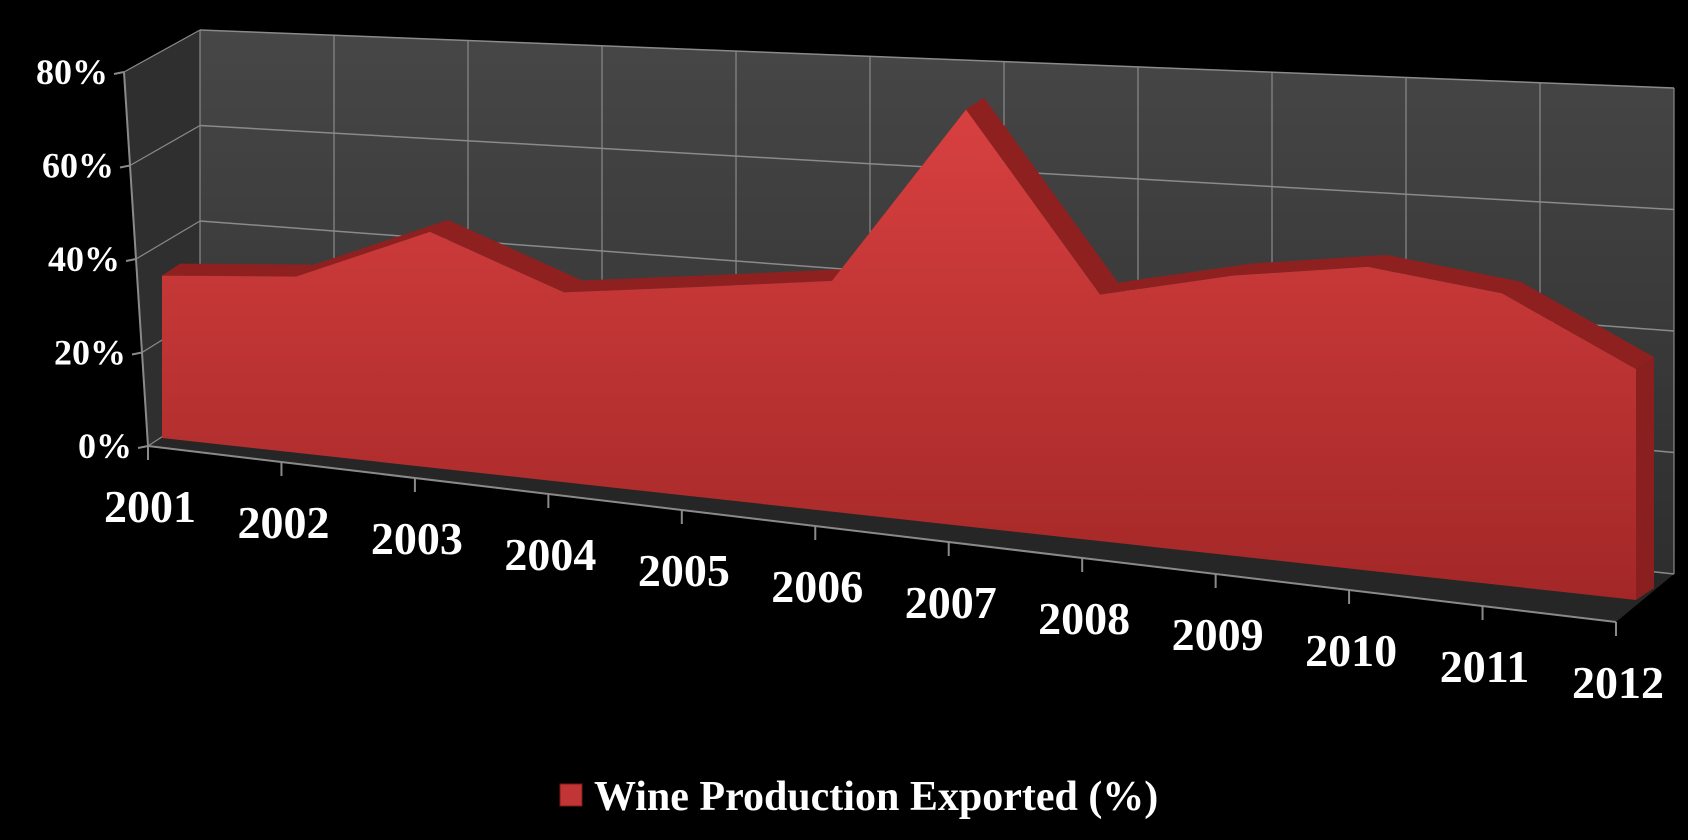 The height and width of the screenshot is (840, 1688). Describe the element at coordinates (550, 554) in the screenshot. I see `x-tick-label: 2004` at that location.